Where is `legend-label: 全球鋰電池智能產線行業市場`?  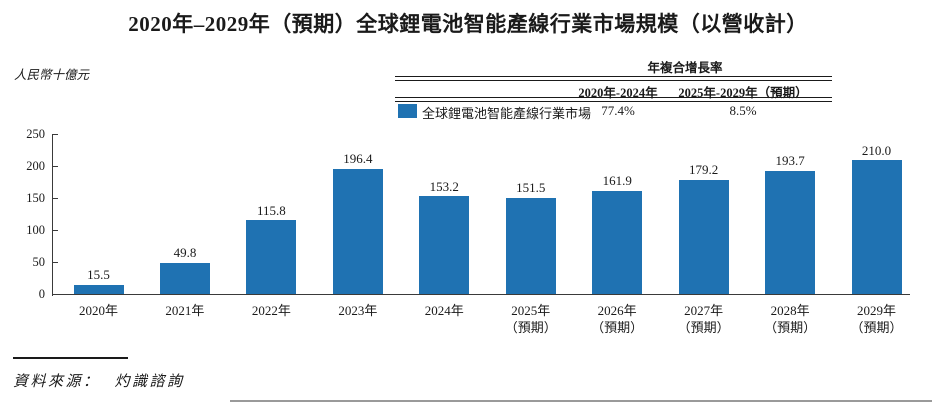 legend-label: 全球鋰電池智能產線行業市場 is located at coordinates (507, 113).